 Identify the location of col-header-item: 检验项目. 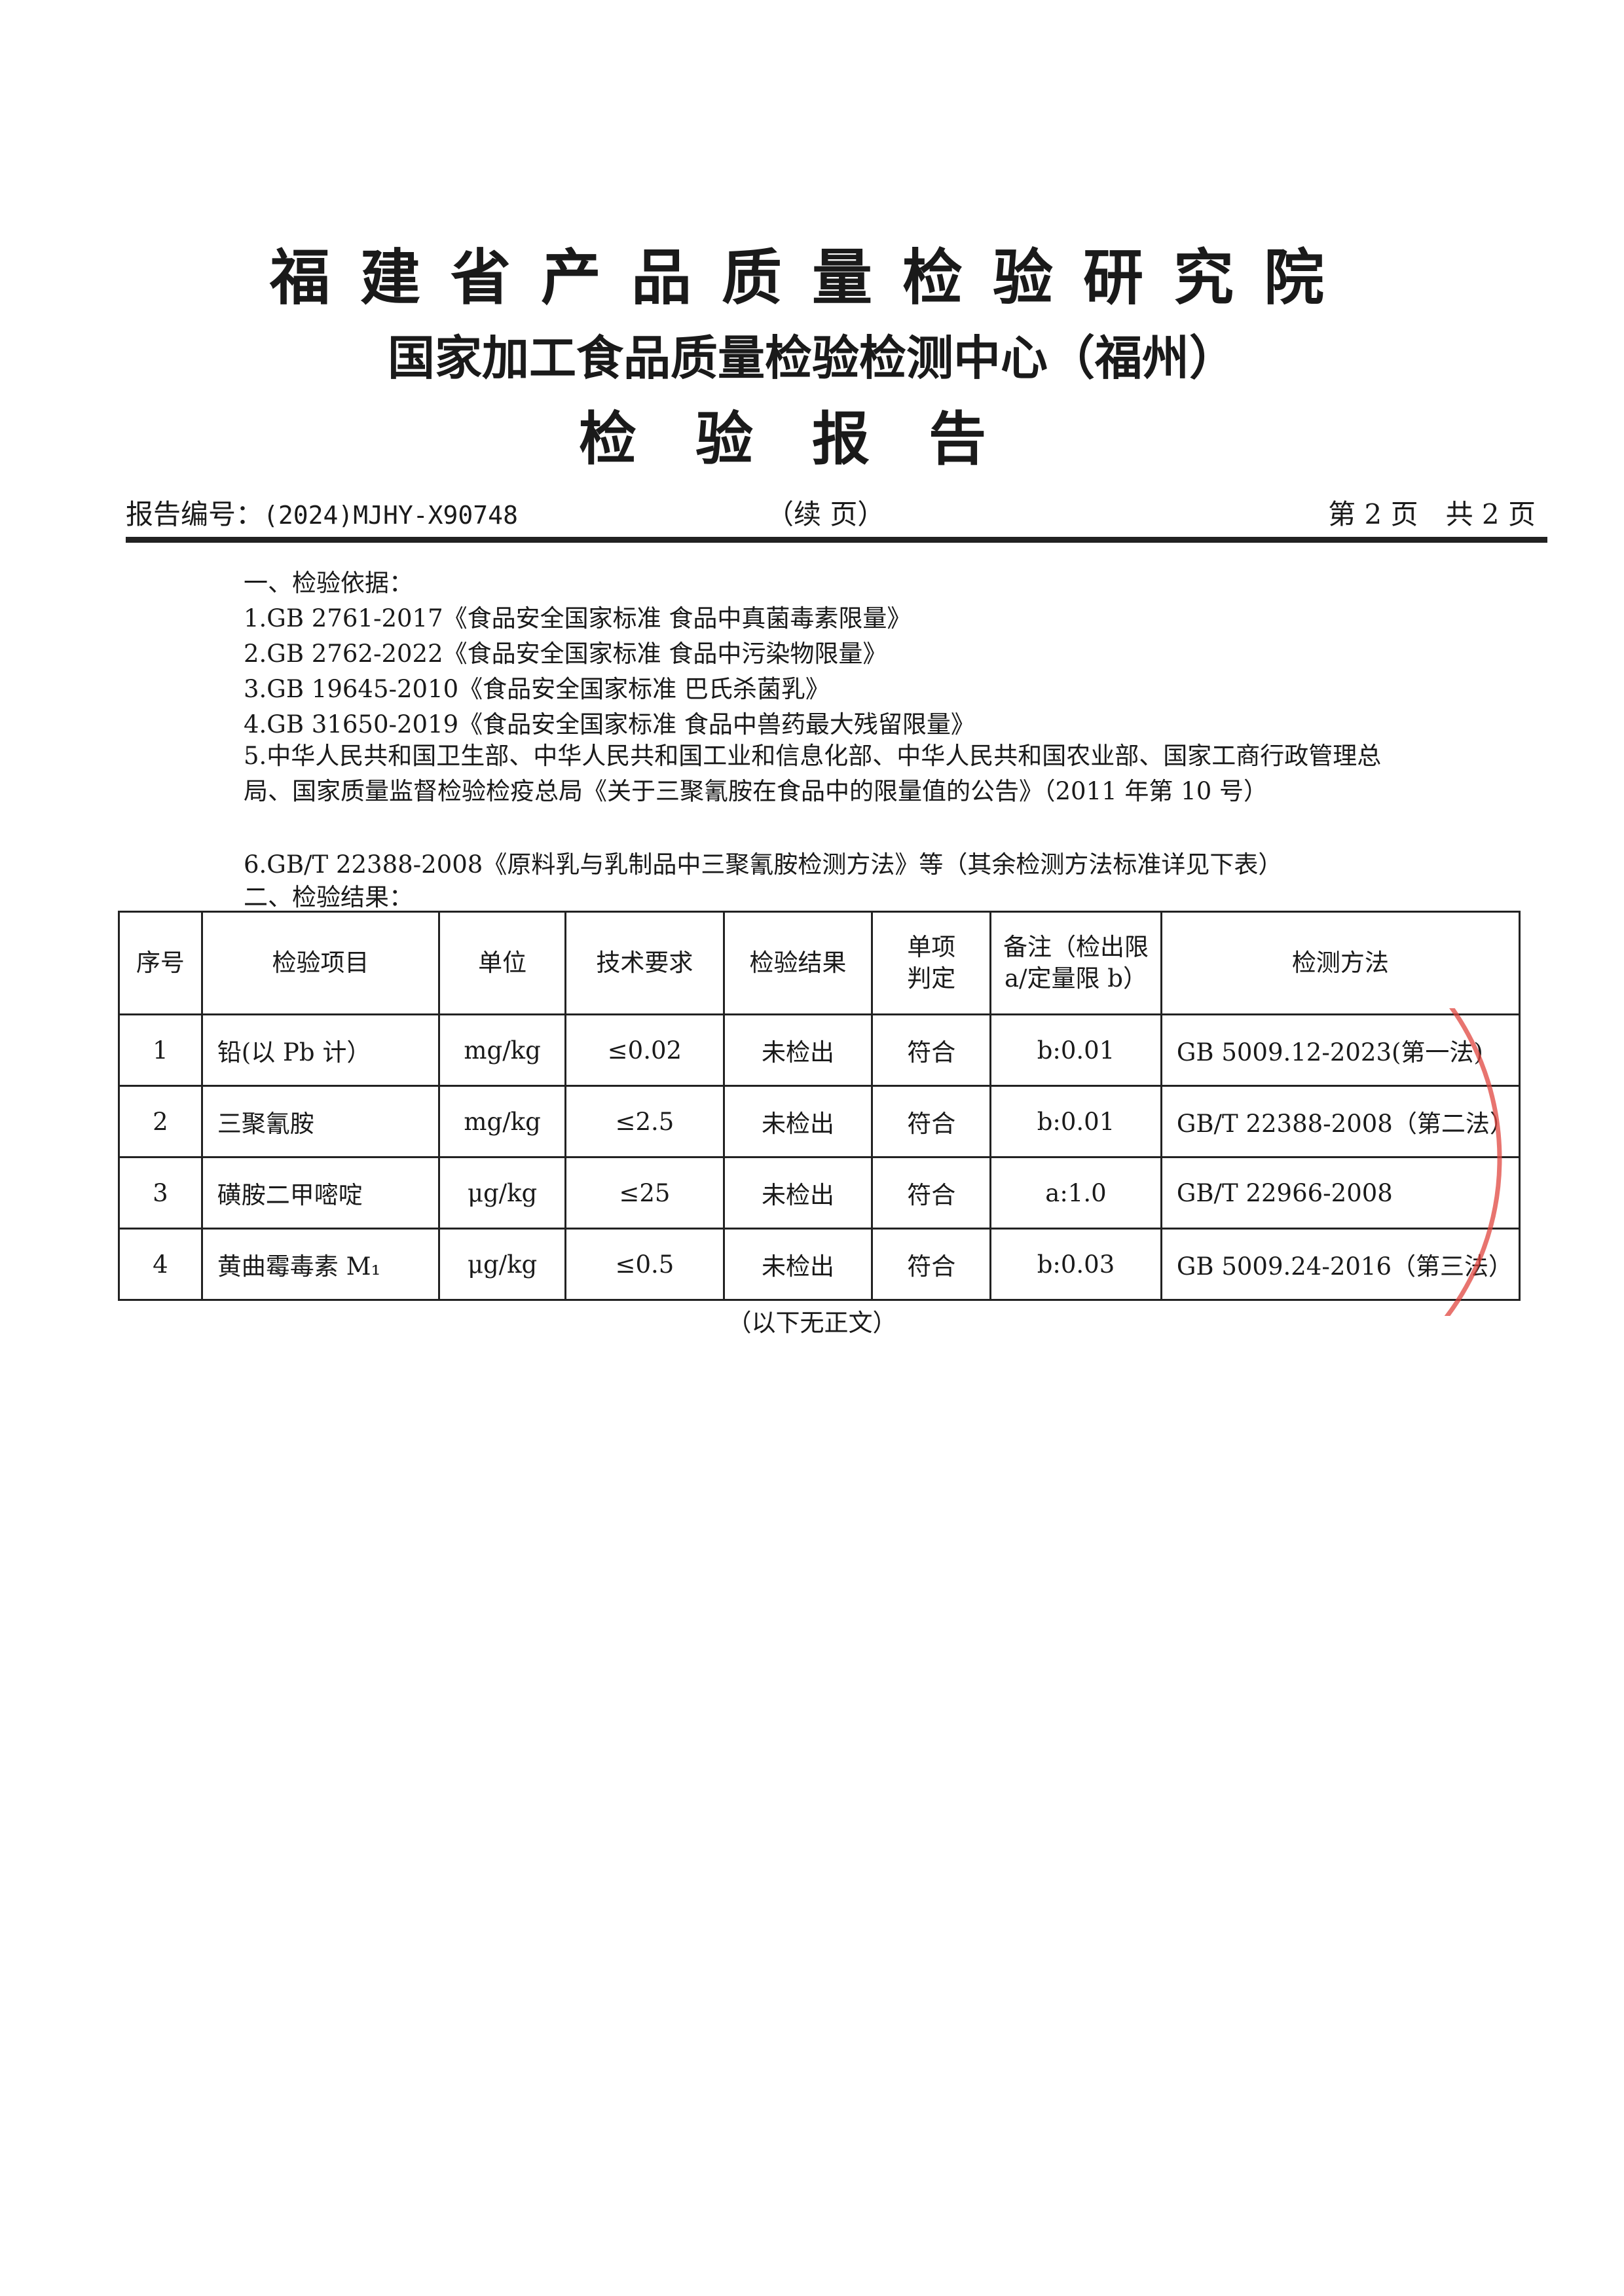
(320, 963).